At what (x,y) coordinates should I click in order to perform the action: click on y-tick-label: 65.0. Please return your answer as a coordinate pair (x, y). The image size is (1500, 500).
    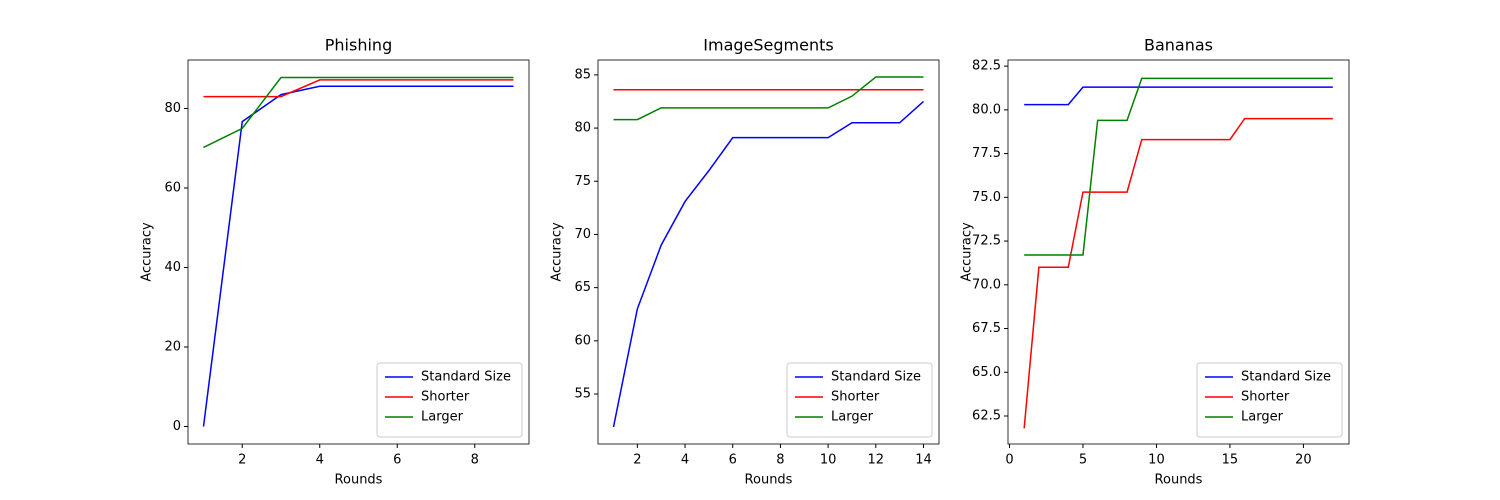
    Looking at the image, I should click on (986, 372).